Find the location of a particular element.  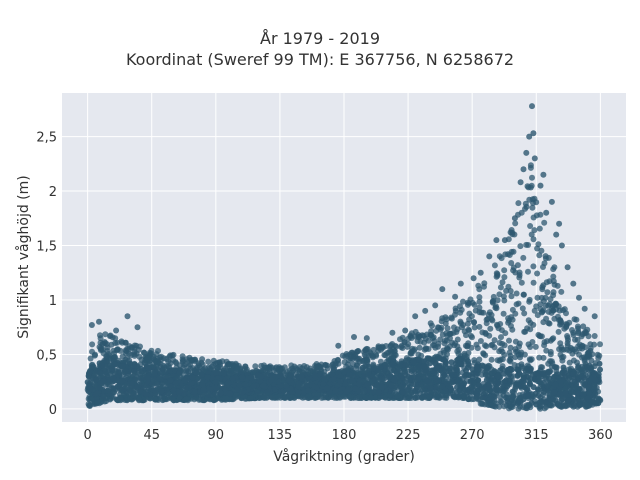

x-axis-label: Vågriktning (grader) is located at coordinates (344, 456).